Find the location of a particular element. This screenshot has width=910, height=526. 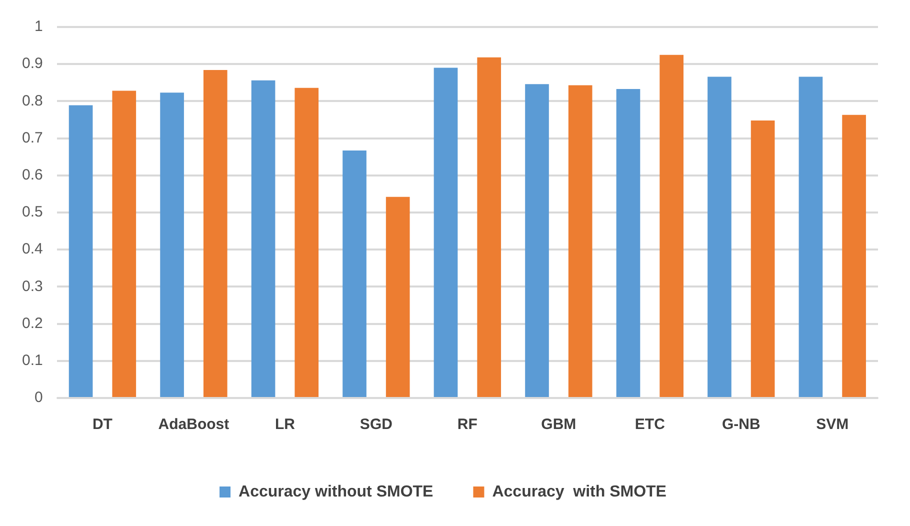

y-tick-label: 0.6 is located at coordinates (32, 175).